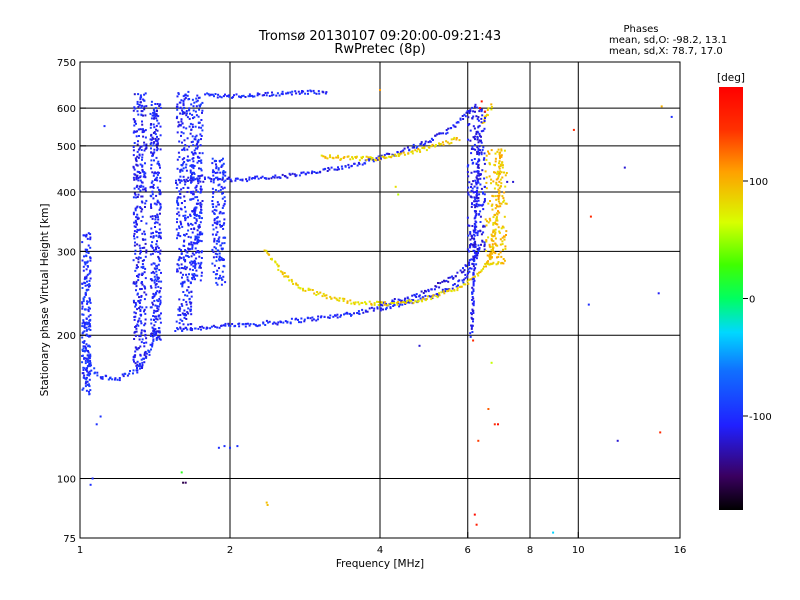 The height and width of the screenshot is (600, 800). Describe the element at coordinates (379, 36) in the screenshot. I see `chart-title: Tromsø 20130107 09:20:00-09:21:43` at that location.